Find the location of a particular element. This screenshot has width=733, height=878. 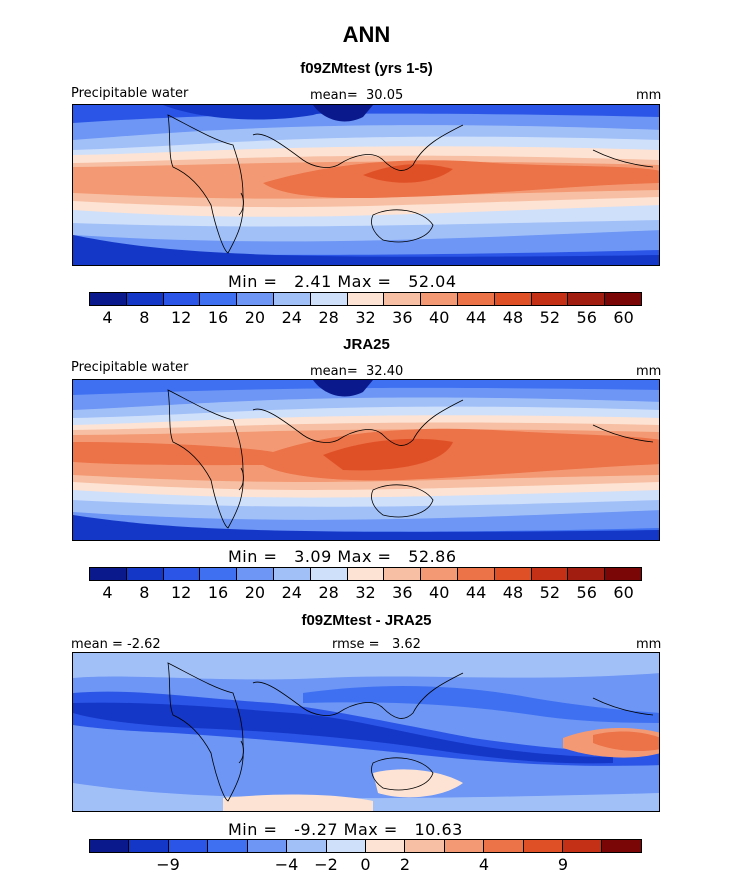

panel1-minmax: Min = 2.41 Max = 52.04 is located at coordinates (342, 281).